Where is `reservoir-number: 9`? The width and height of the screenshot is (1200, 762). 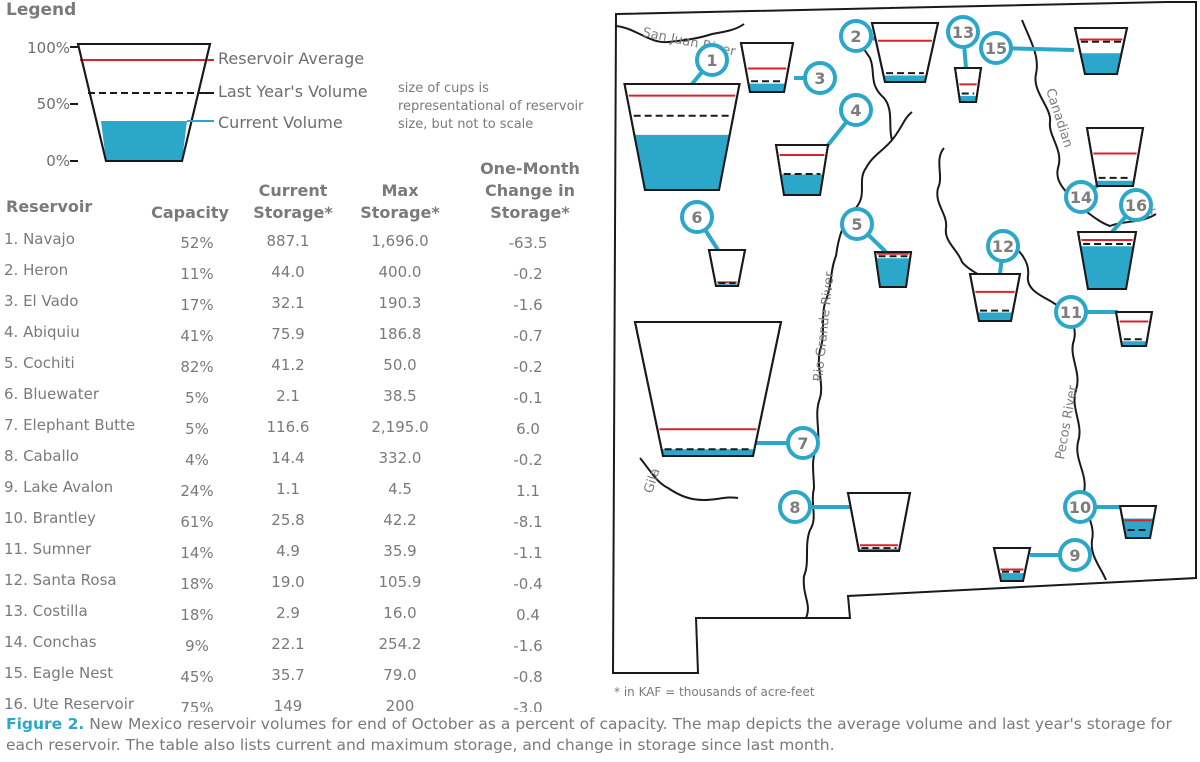 reservoir-number: 9 is located at coordinates (1074, 555).